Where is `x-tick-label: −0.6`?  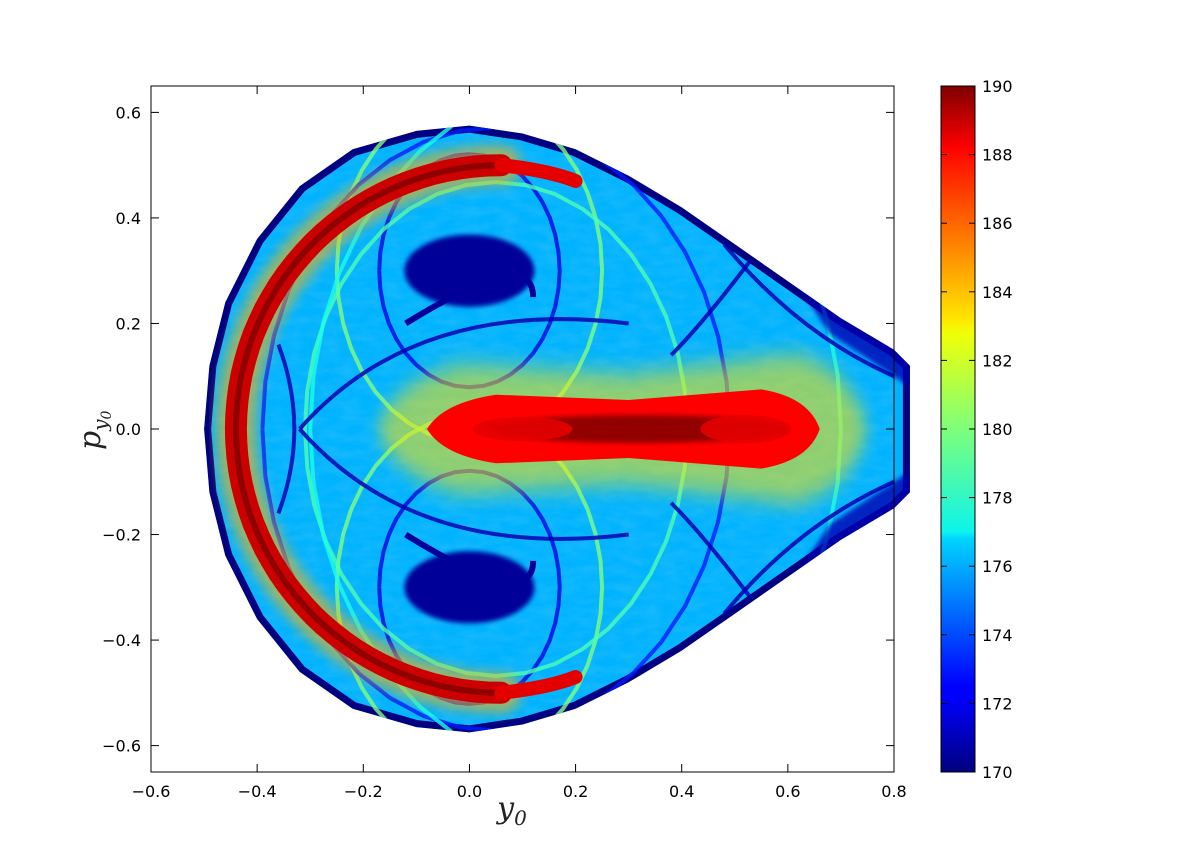
x-tick-label: −0.6 is located at coordinates (151, 791).